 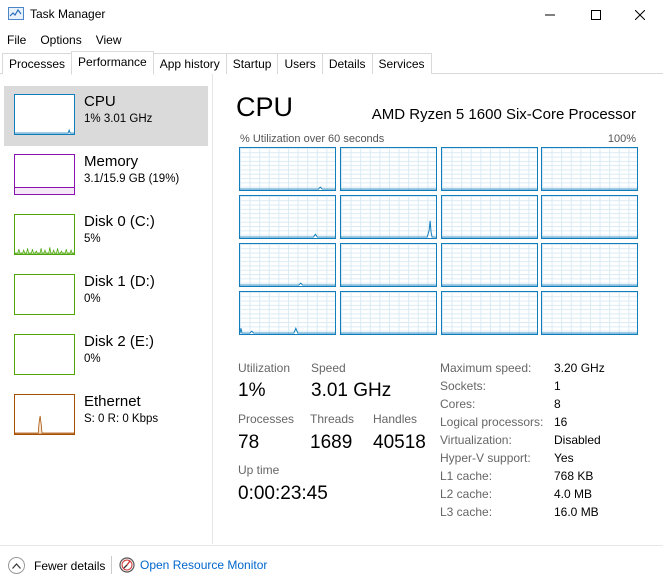 What do you see at coordinates (44, 174) in the screenshot?
I see `memory-mini-graph` at bounding box center [44, 174].